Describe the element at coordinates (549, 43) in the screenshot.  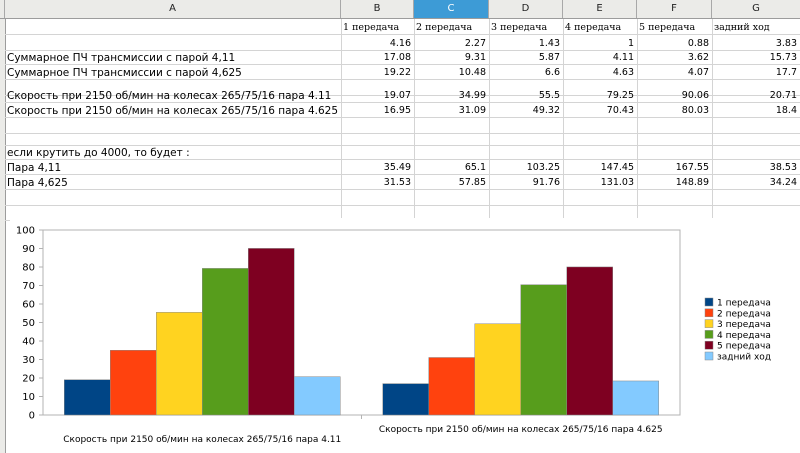
I see `ratio-cell: 1.43` at that location.